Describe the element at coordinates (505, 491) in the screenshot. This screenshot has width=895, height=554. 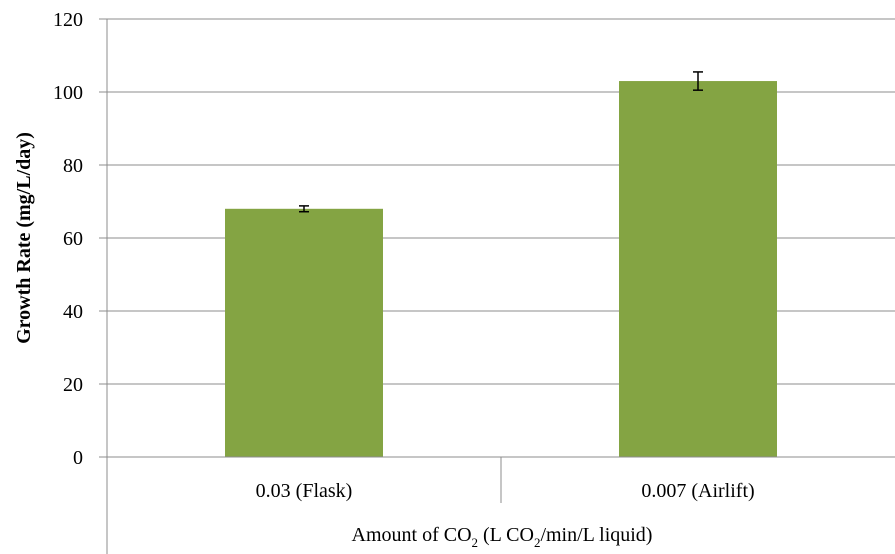
I see `x-tick-labels: 0.03 (Flask) 0.007 (Airlift)` at that location.